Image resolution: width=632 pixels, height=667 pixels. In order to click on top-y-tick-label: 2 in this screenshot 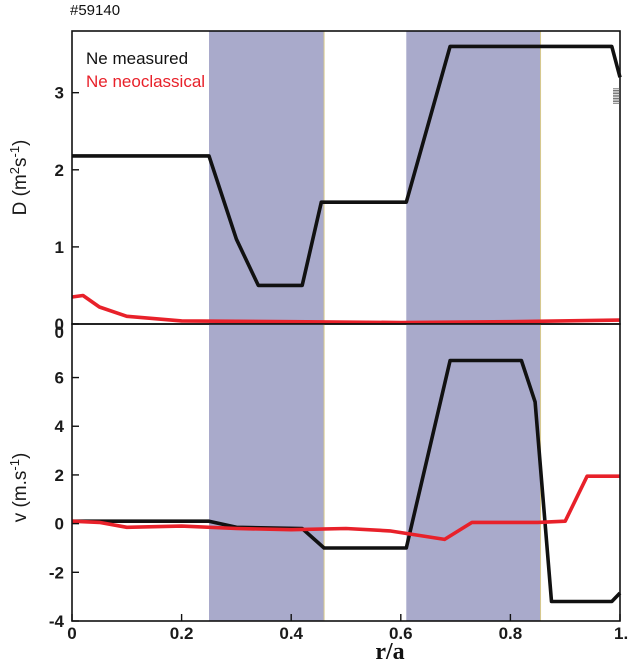, I will do `click(59, 170)`.